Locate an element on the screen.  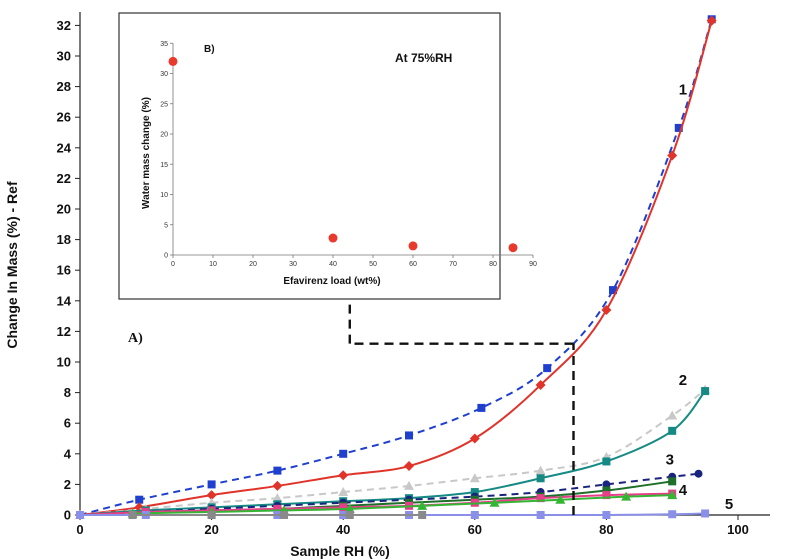
y-tick-label: 18 is located at coordinates (64, 239).